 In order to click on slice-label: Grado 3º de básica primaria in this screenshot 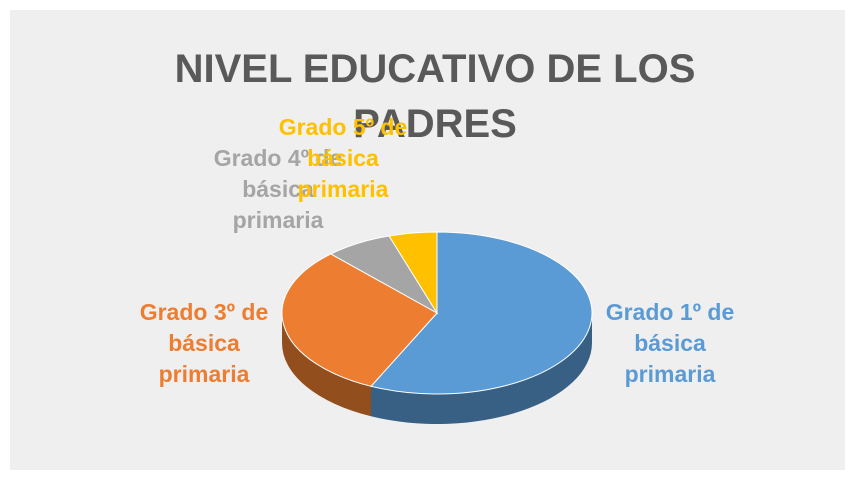, I will do `click(204, 343)`.